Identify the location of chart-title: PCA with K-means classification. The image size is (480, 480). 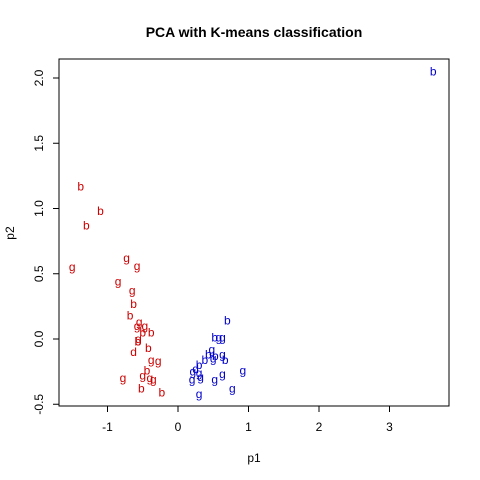
(254, 32).